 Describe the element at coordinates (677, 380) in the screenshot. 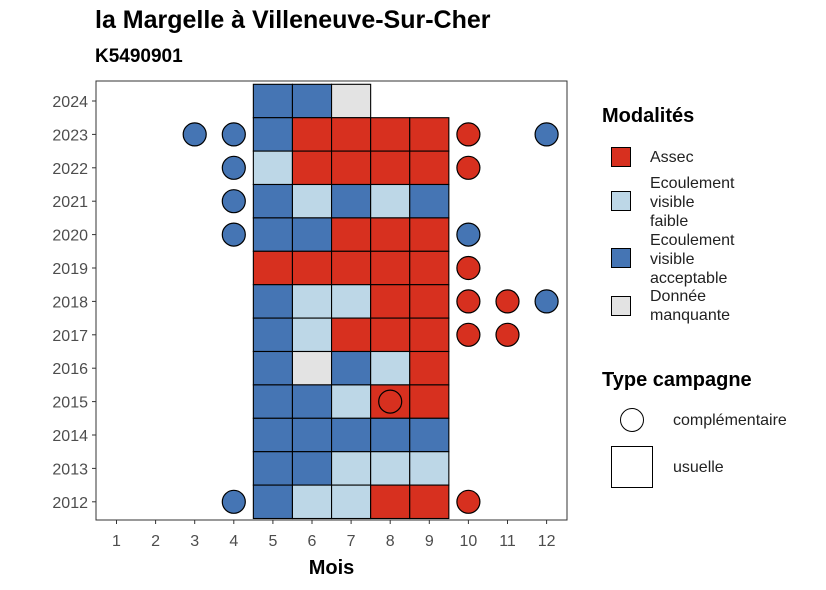

I see `legend-campagne-title: Type campagne` at that location.